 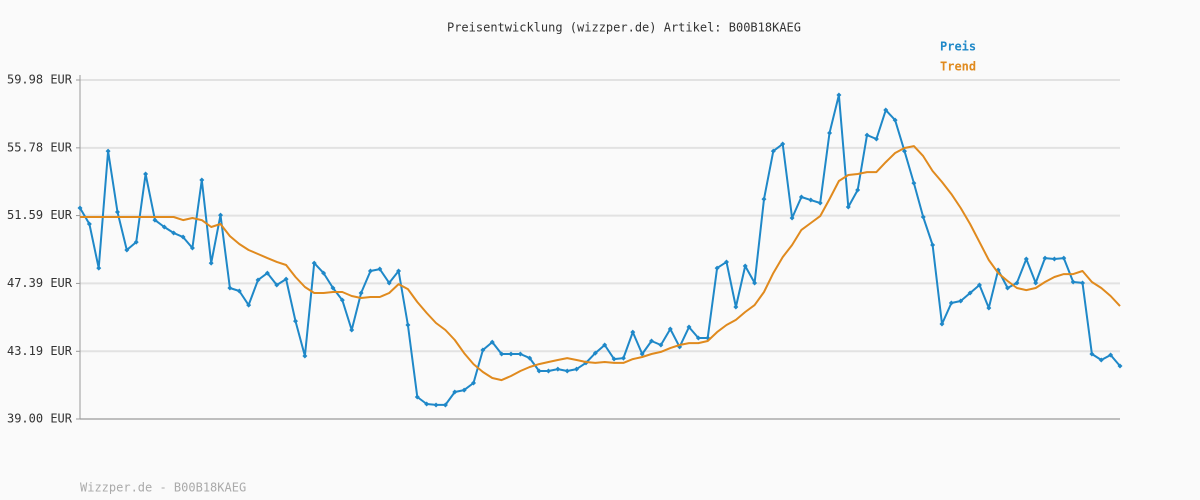 I want to click on y-tick-label: 51.59 EUR, so click(x=40, y=215).